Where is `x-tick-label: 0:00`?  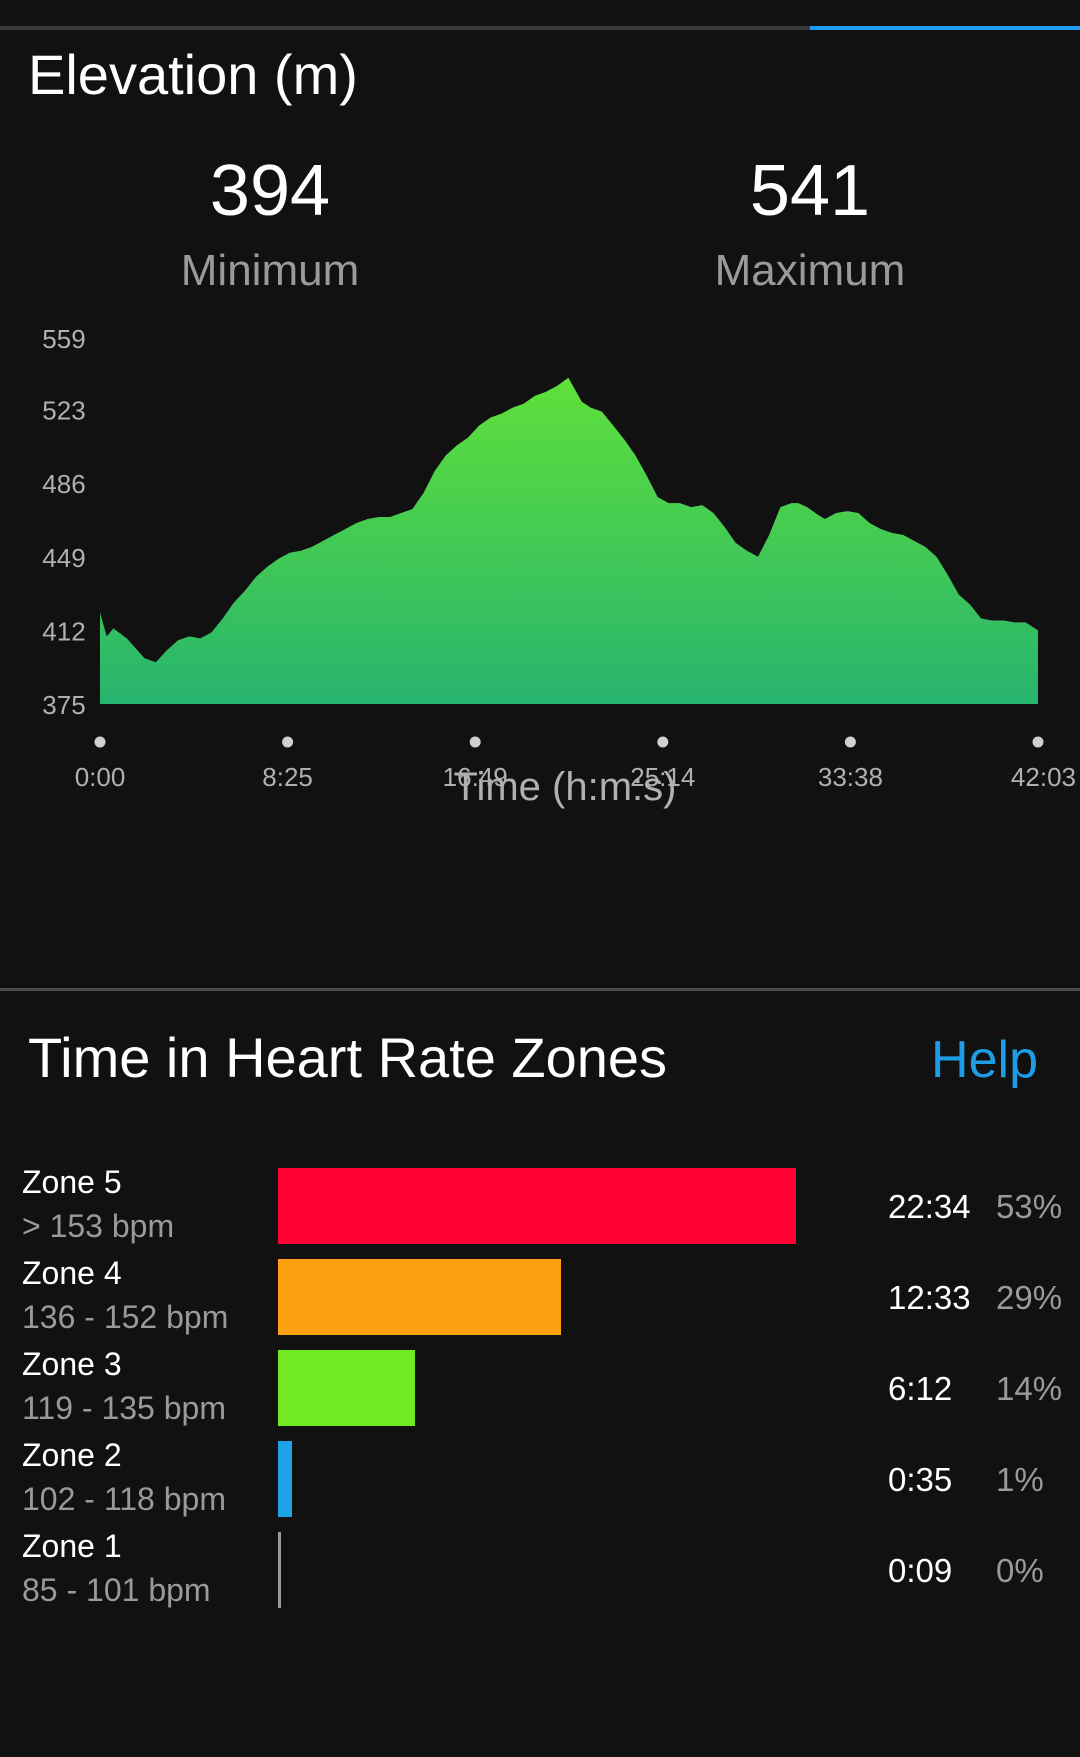
x-tick-label: 0:00 is located at coordinates (100, 777).